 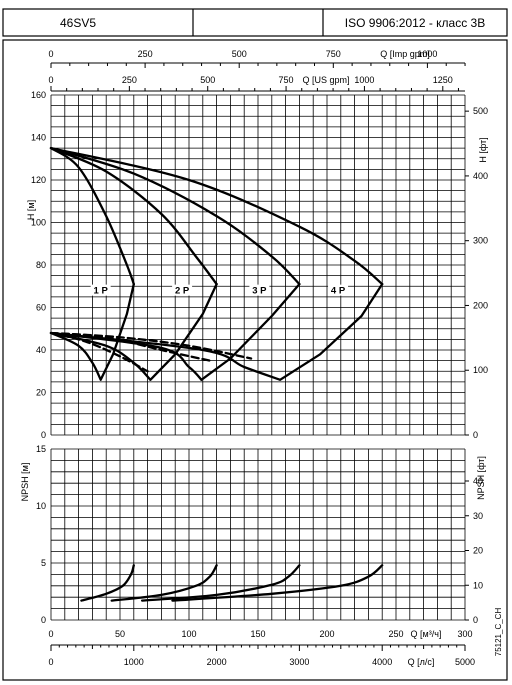 I want to click on head-y-tick: 140, so click(x=38, y=138).